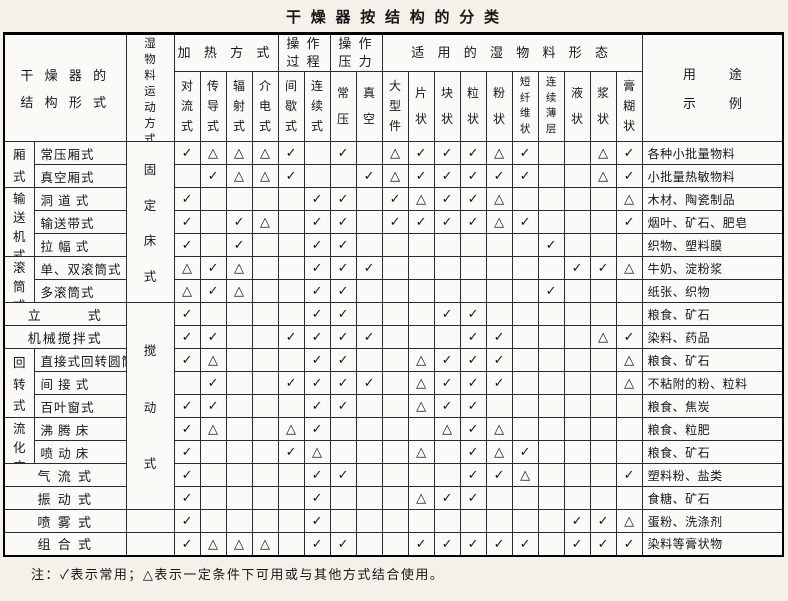 This screenshot has width=788, height=601. What do you see at coordinates (712, 383) in the screenshot?
I see `use-cell: 不粘附的粉、粒料` at bounding box center [712, 383].